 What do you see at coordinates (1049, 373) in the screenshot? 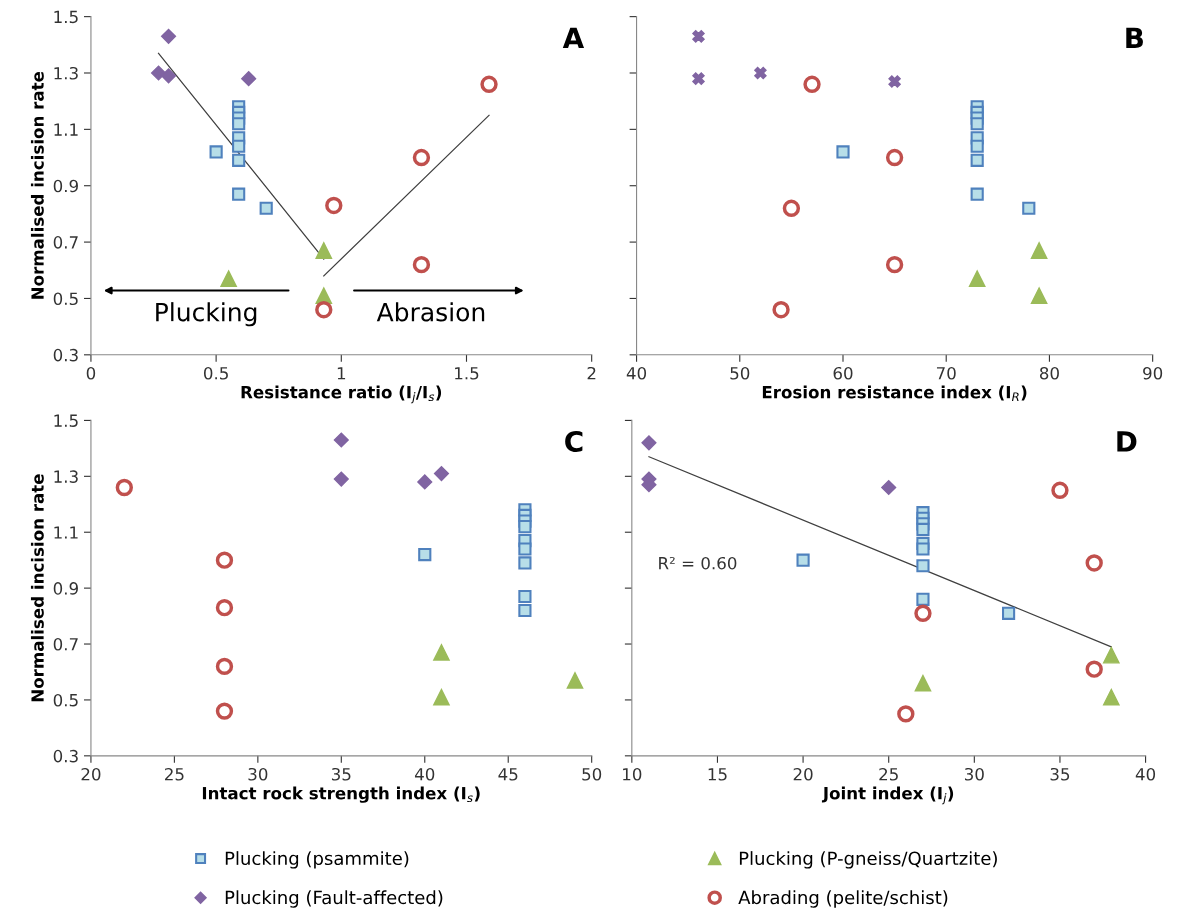
I see `x-tick-label: 80` at bounding box center [1049, 373].